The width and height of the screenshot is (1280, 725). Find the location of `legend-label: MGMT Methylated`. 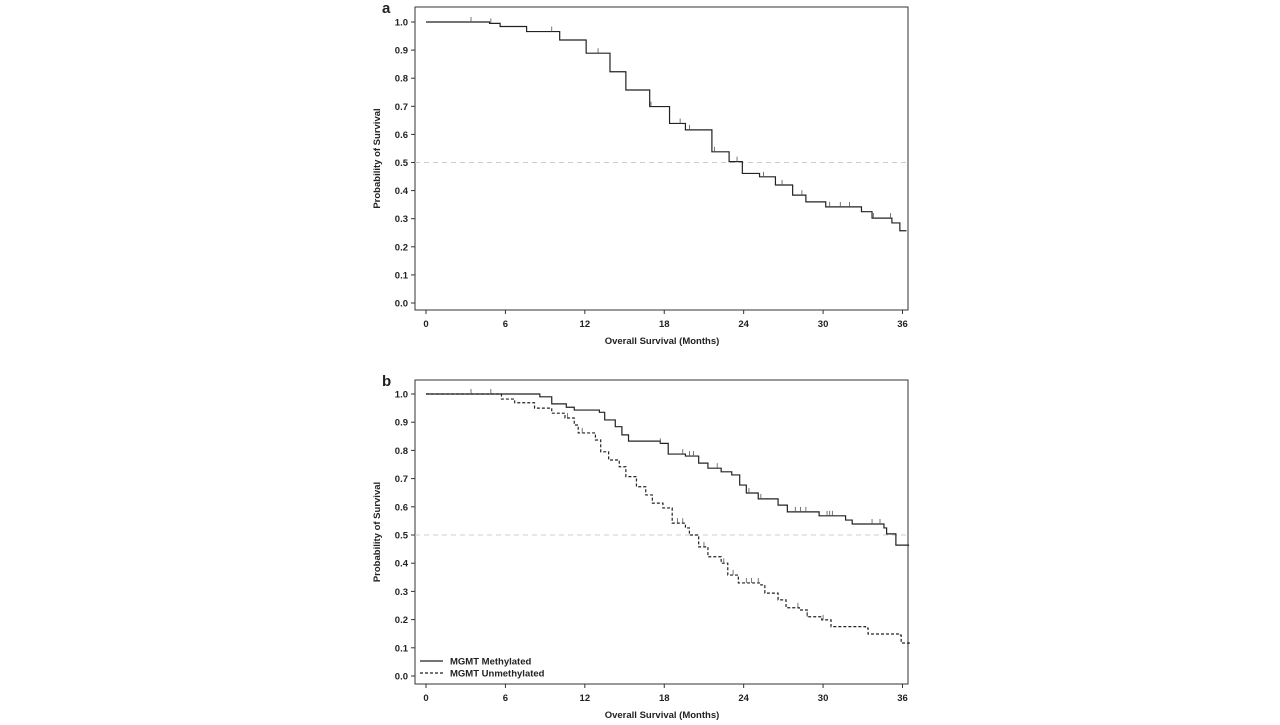

legend-label: MGMT Methylated is located at coordinates (490, 662).